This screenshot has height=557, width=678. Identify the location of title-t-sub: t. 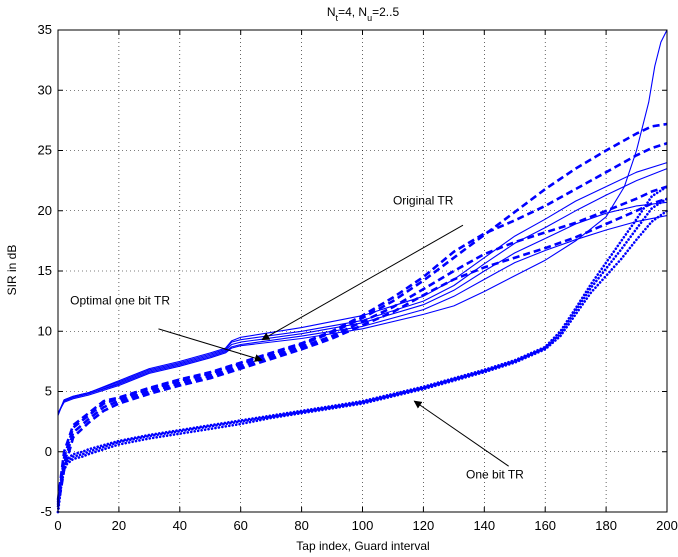
(337, 18).